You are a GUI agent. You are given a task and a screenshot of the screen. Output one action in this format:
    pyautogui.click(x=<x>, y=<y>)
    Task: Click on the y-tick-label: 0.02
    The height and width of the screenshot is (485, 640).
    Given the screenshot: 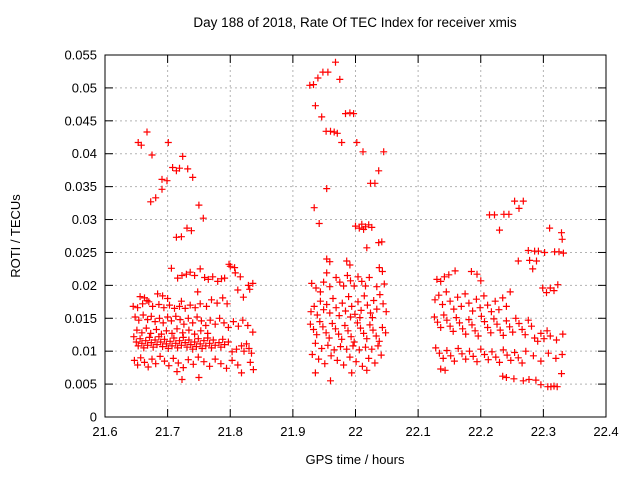 What is the action you would take?
    pyautogui.click(x=84, y=285)
    